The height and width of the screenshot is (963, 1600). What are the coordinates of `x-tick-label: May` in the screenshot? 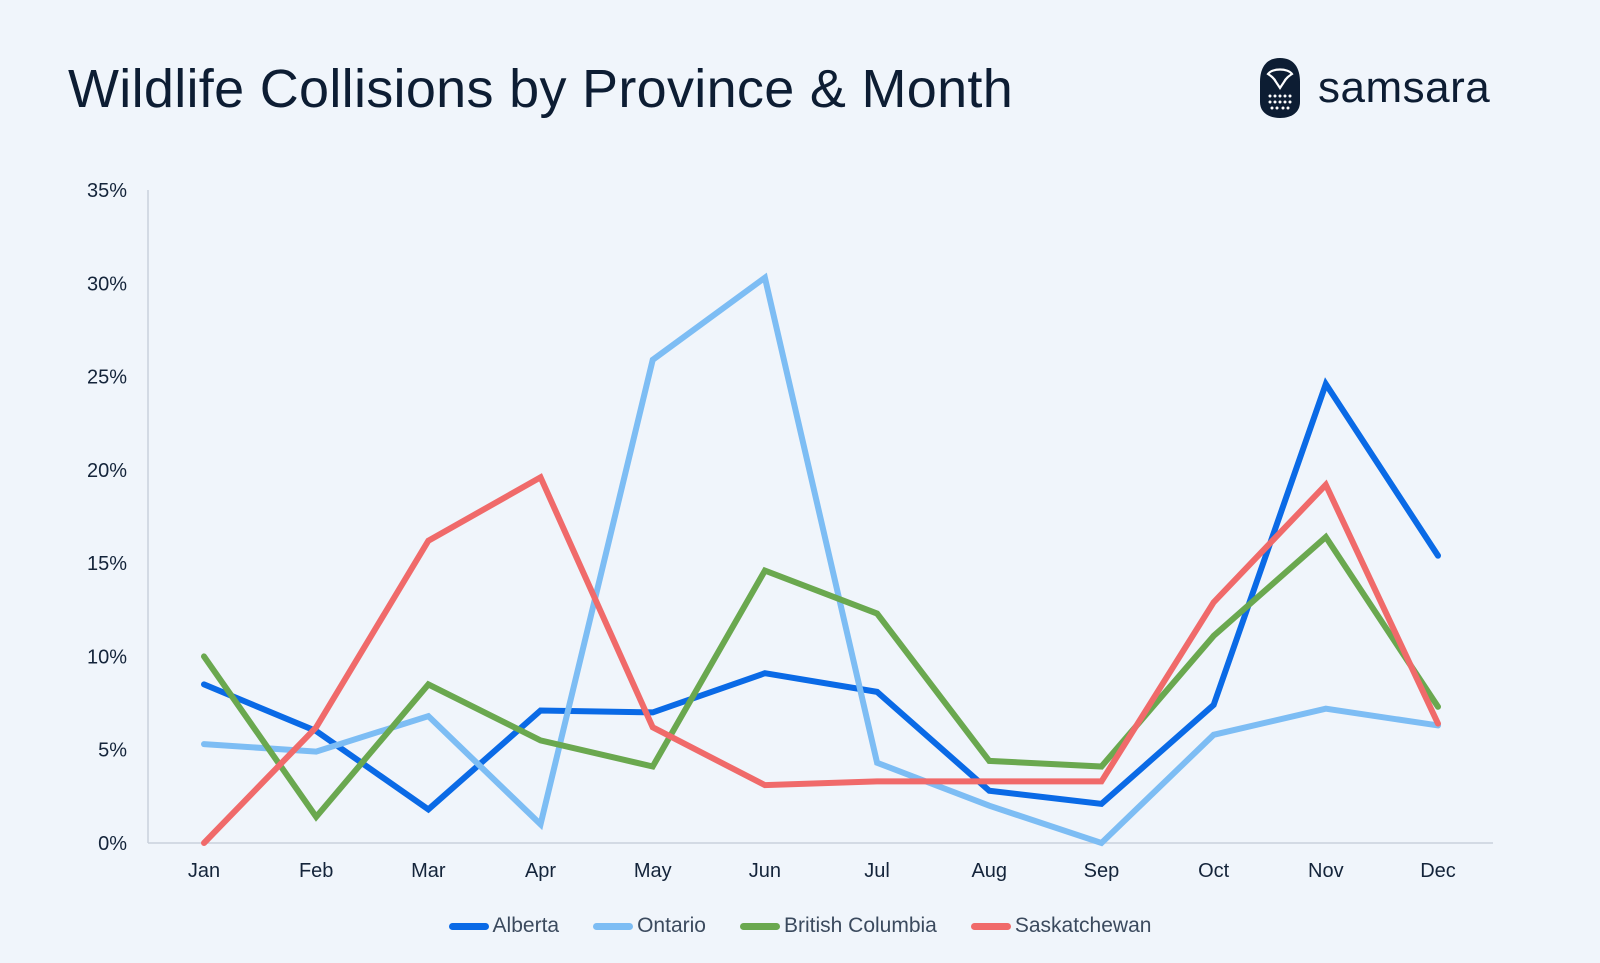 It's located at (653, 871).